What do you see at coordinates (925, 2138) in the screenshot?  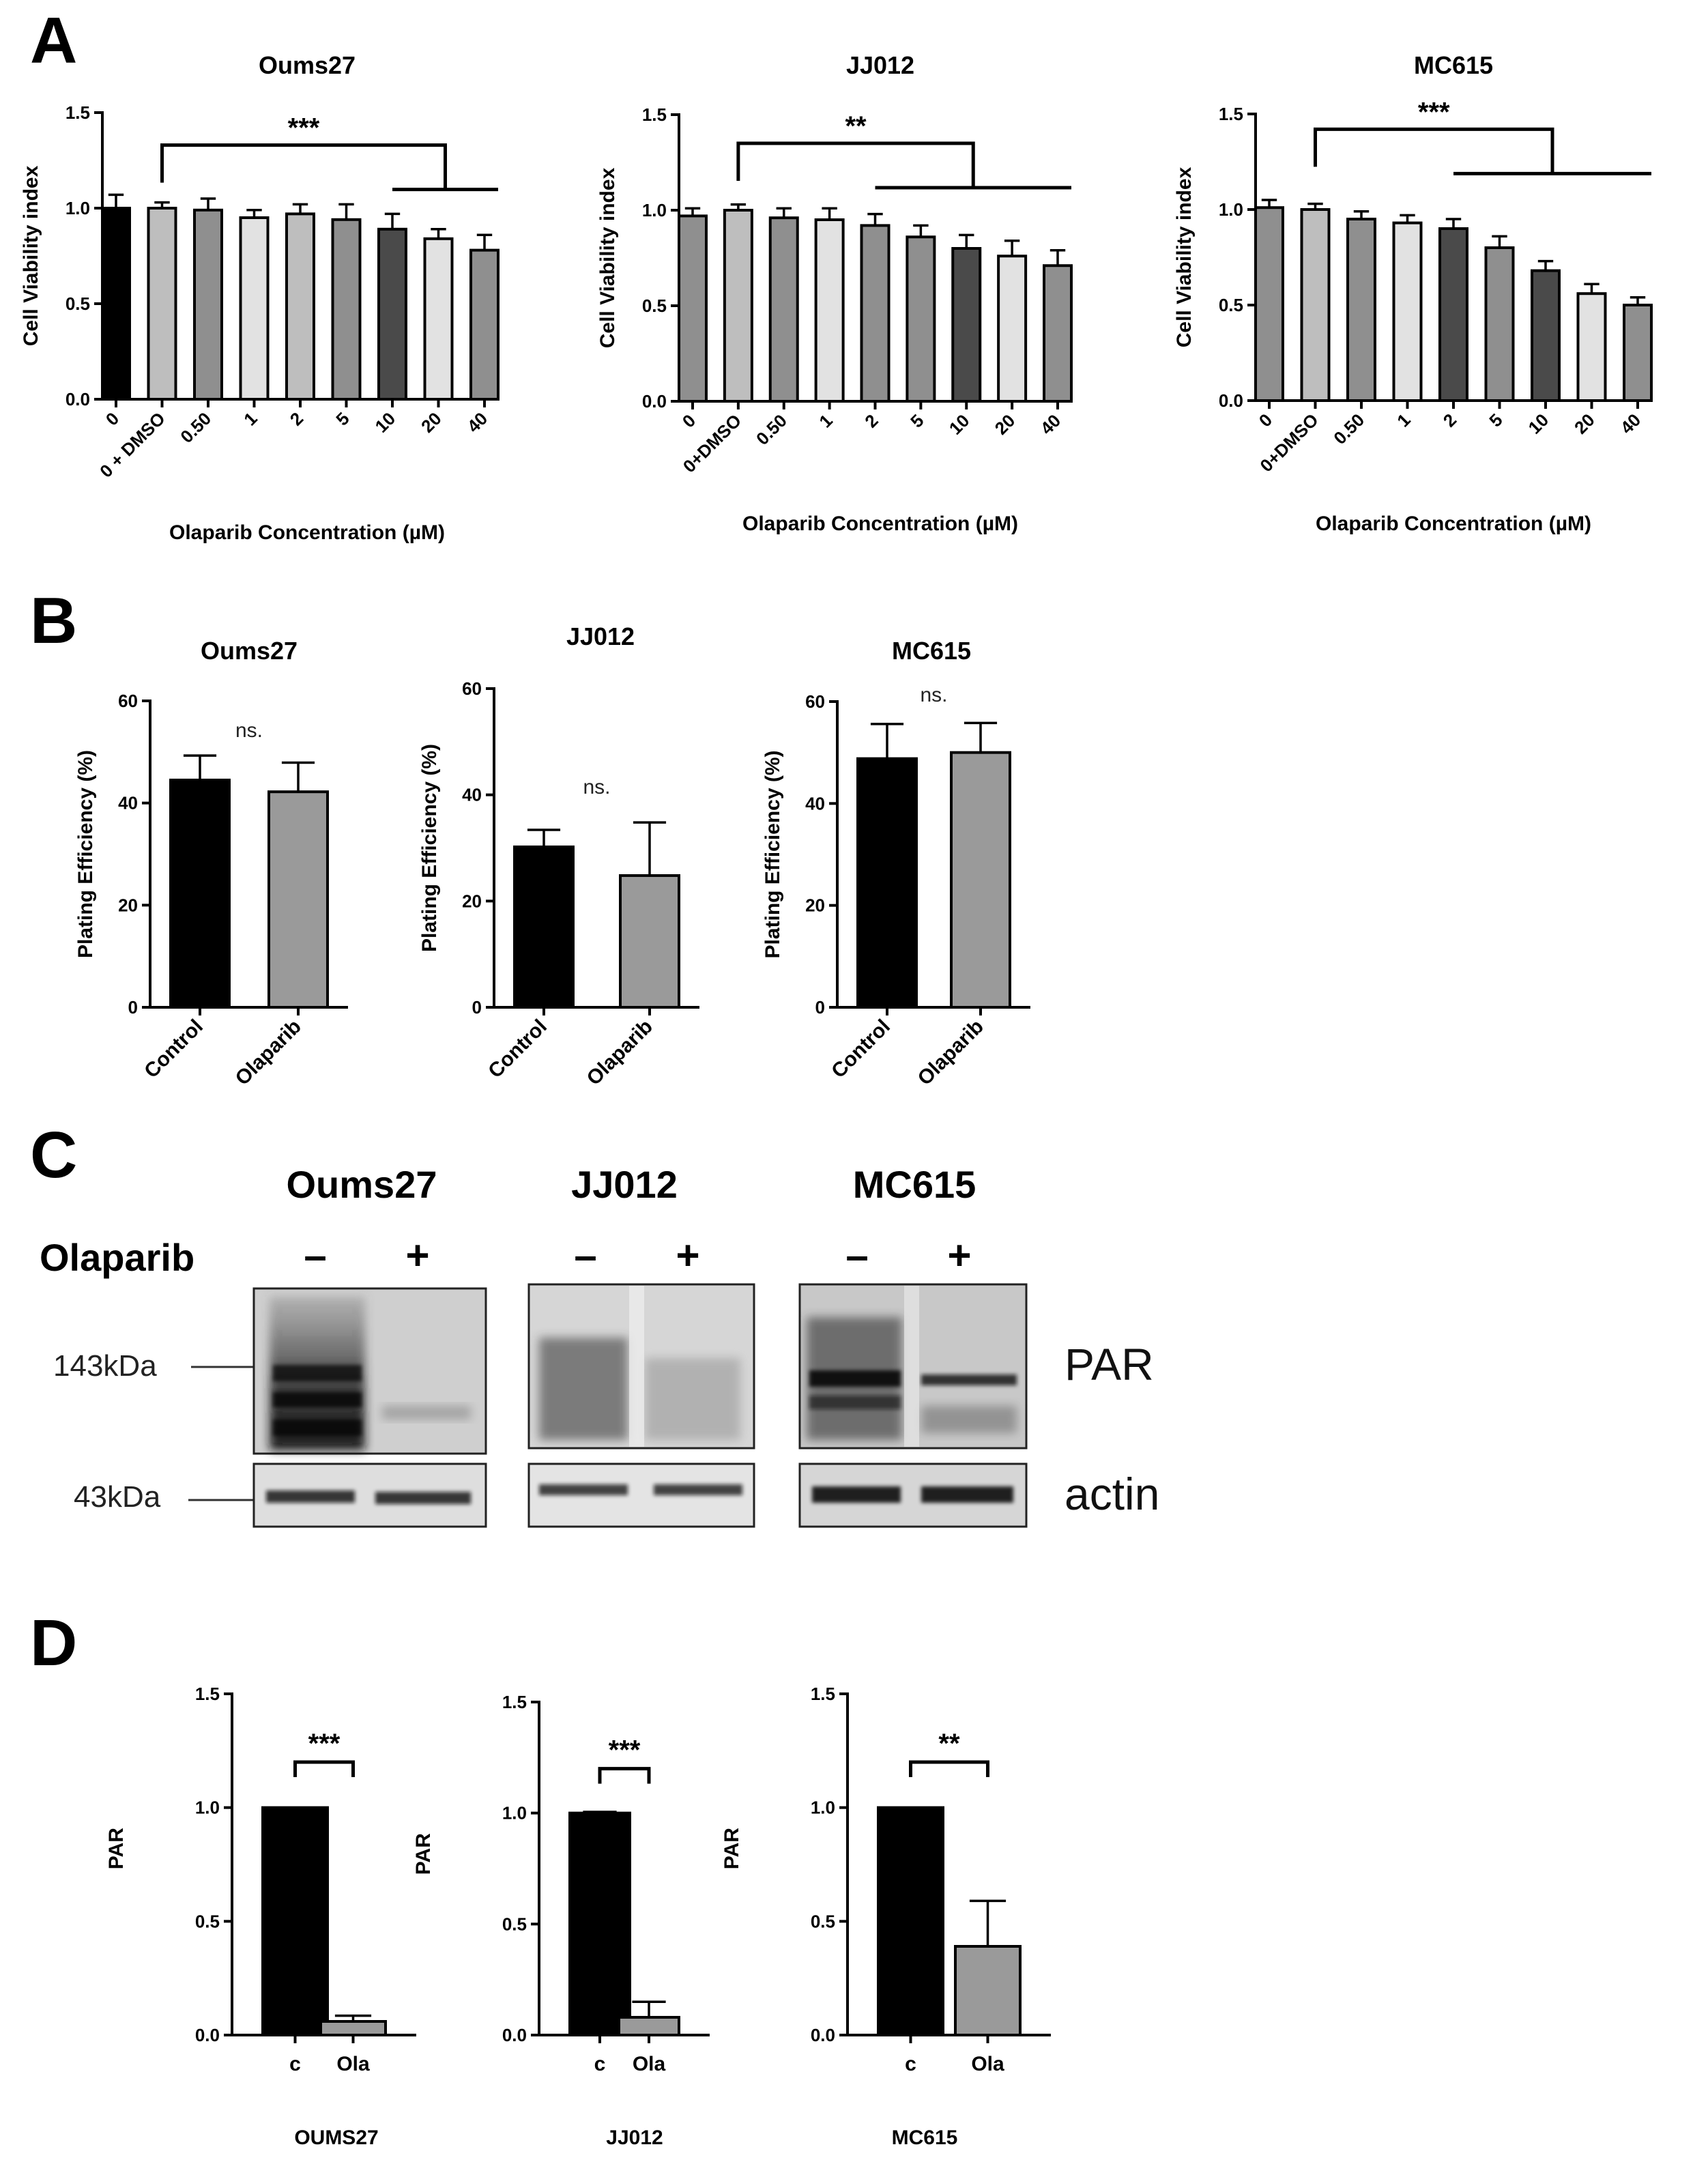 I see `x-axis-label: MC615` at bounding box center [925, 2138].